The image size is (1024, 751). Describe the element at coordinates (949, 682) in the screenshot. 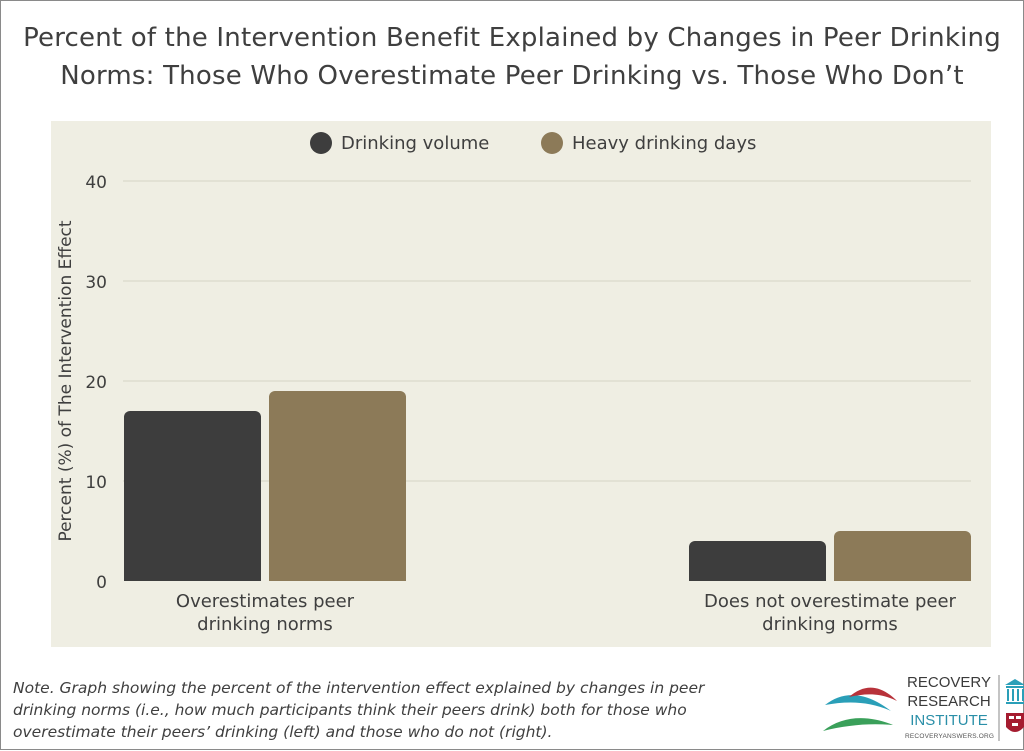

I see `logo-line-1: RECOVERY` at that location.